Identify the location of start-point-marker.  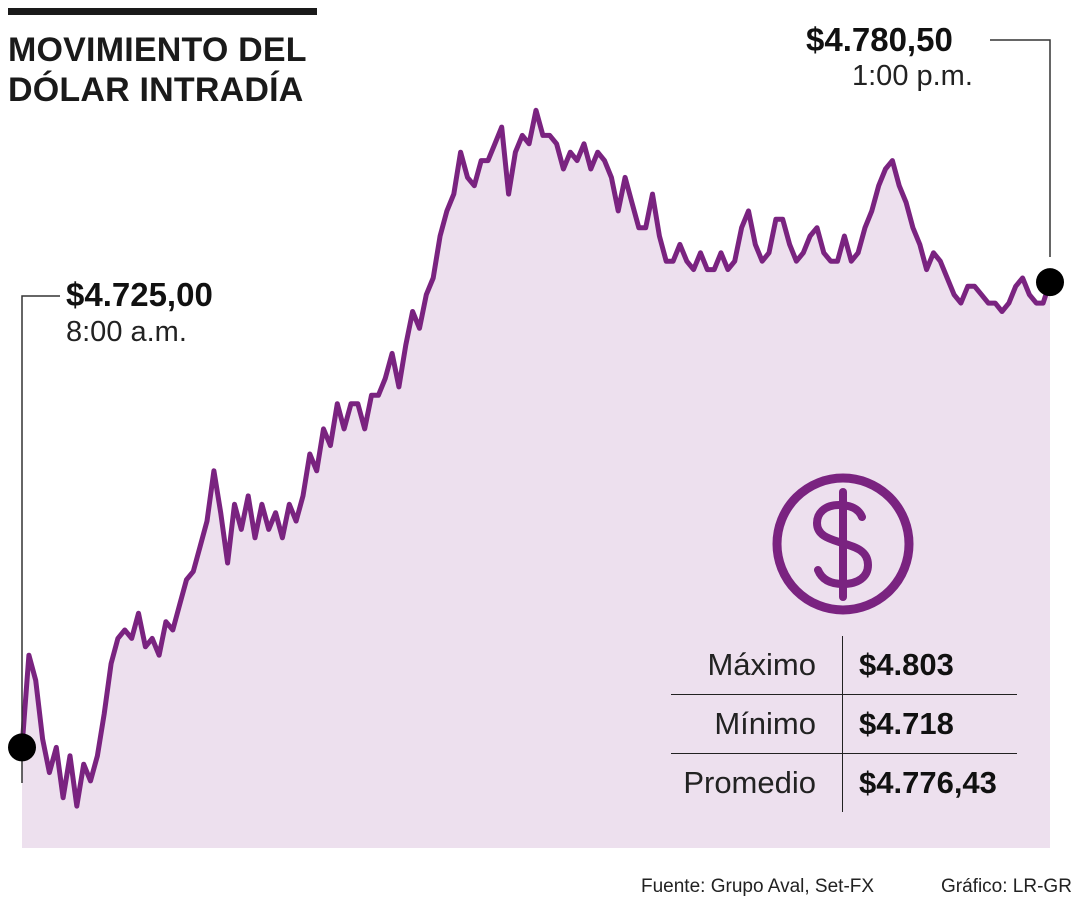
(22, 747).